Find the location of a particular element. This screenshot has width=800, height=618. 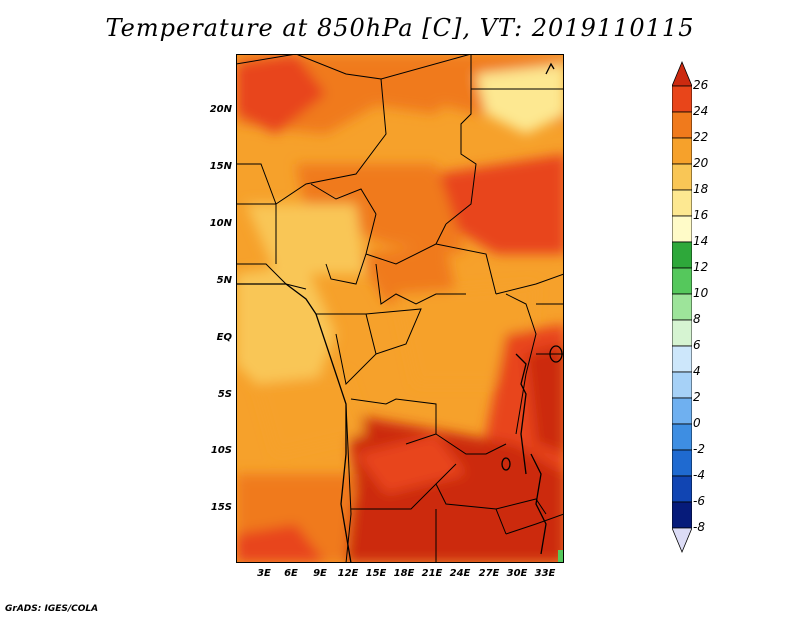

colorbar-tick-label: -4 is located at coordinates (699, 475).